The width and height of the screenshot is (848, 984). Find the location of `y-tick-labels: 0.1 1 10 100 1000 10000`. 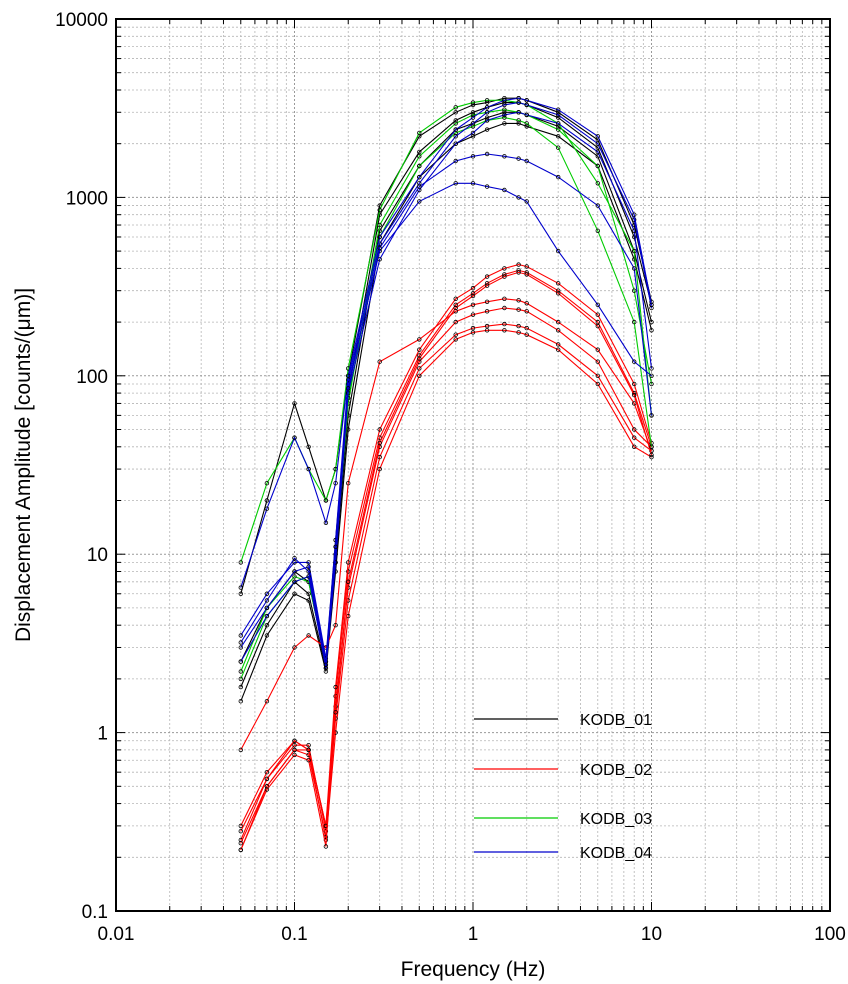

y-tick-labels: 0.1 1 10 100 1000 10000 is located at coordinates (81, 466).